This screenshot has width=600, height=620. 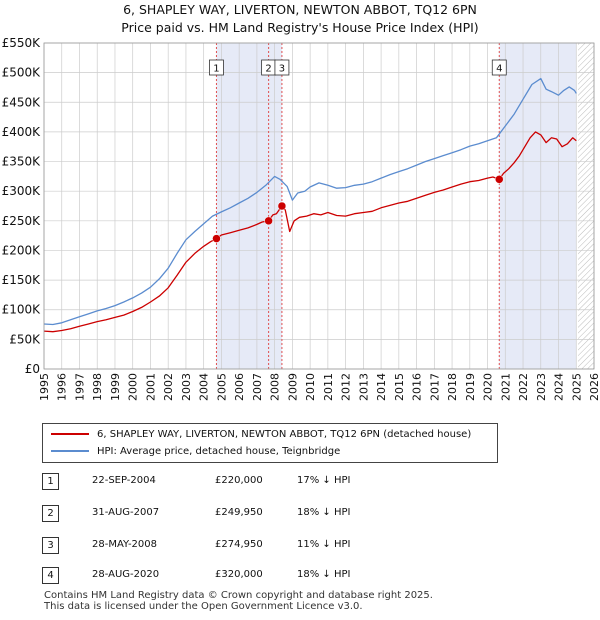 I want to click on x-tick-label: 1996, so click(x=62, y=387).